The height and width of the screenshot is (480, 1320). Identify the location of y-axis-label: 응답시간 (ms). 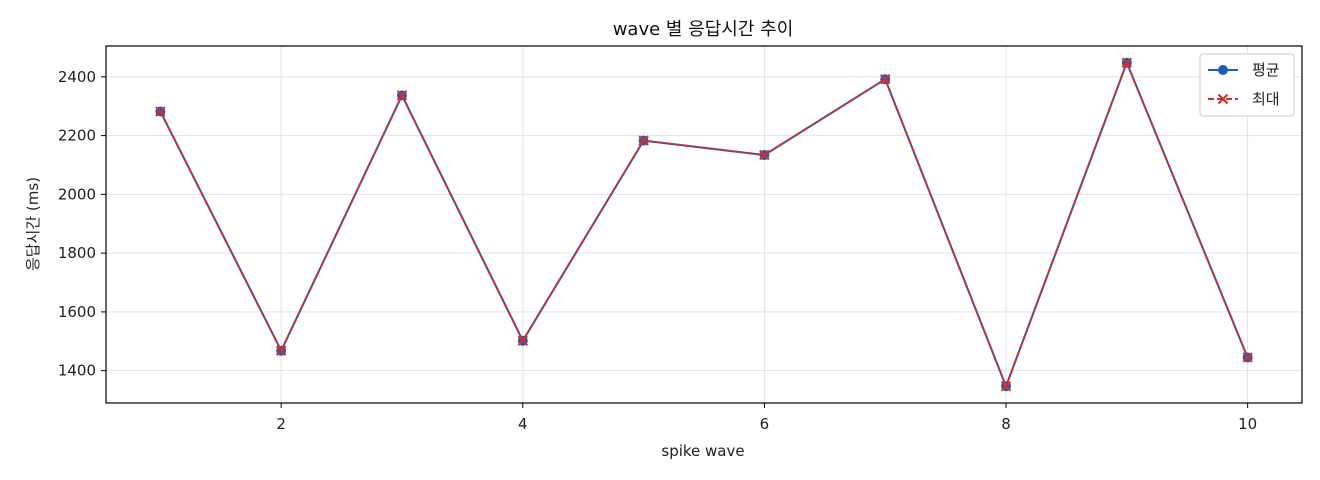
(33, 224).